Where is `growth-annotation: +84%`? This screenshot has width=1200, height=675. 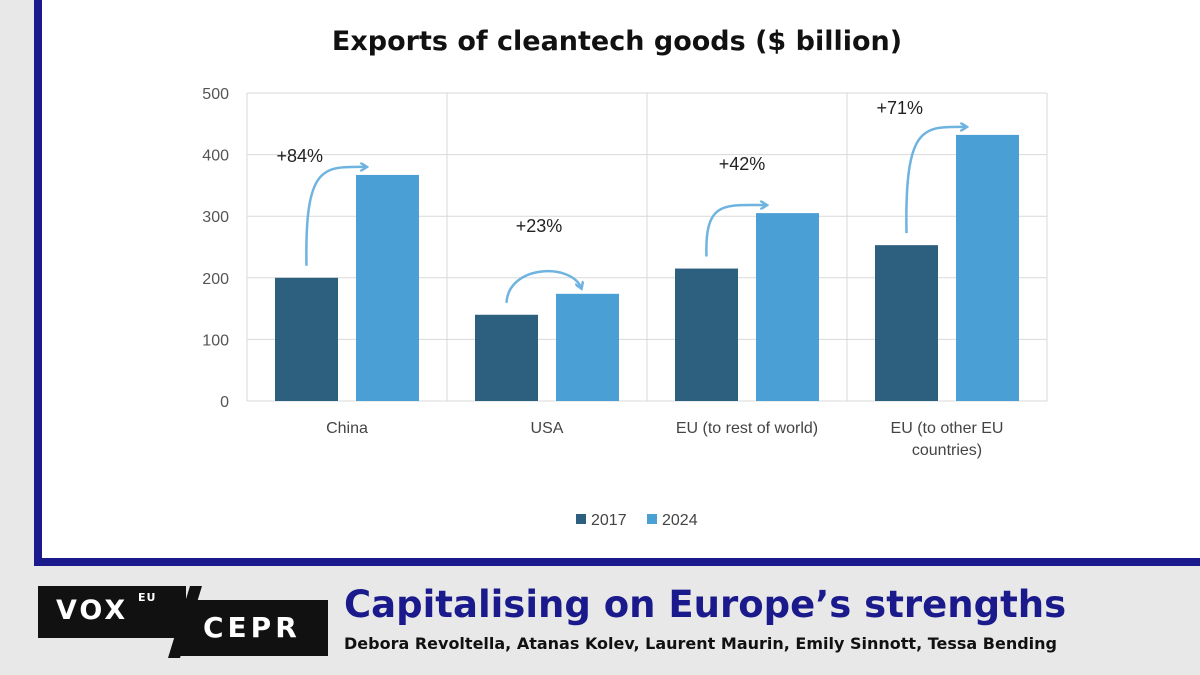
growth-annotation: +84% is located at coordinates (300, 156).